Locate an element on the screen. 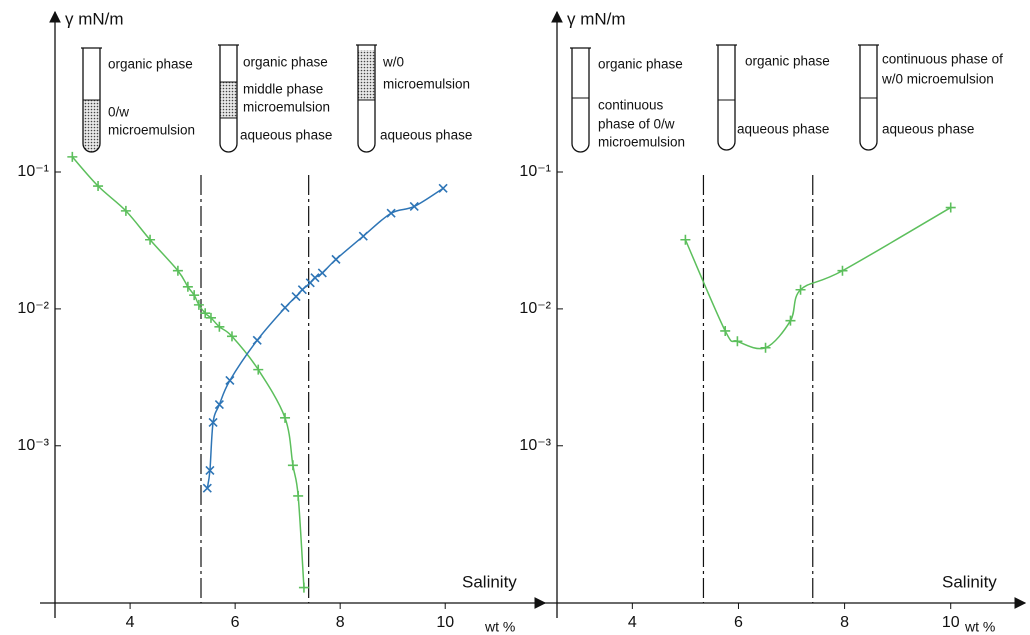 The image size is (1030, 635). annotation: continuous is located at coordinates (631, 105).